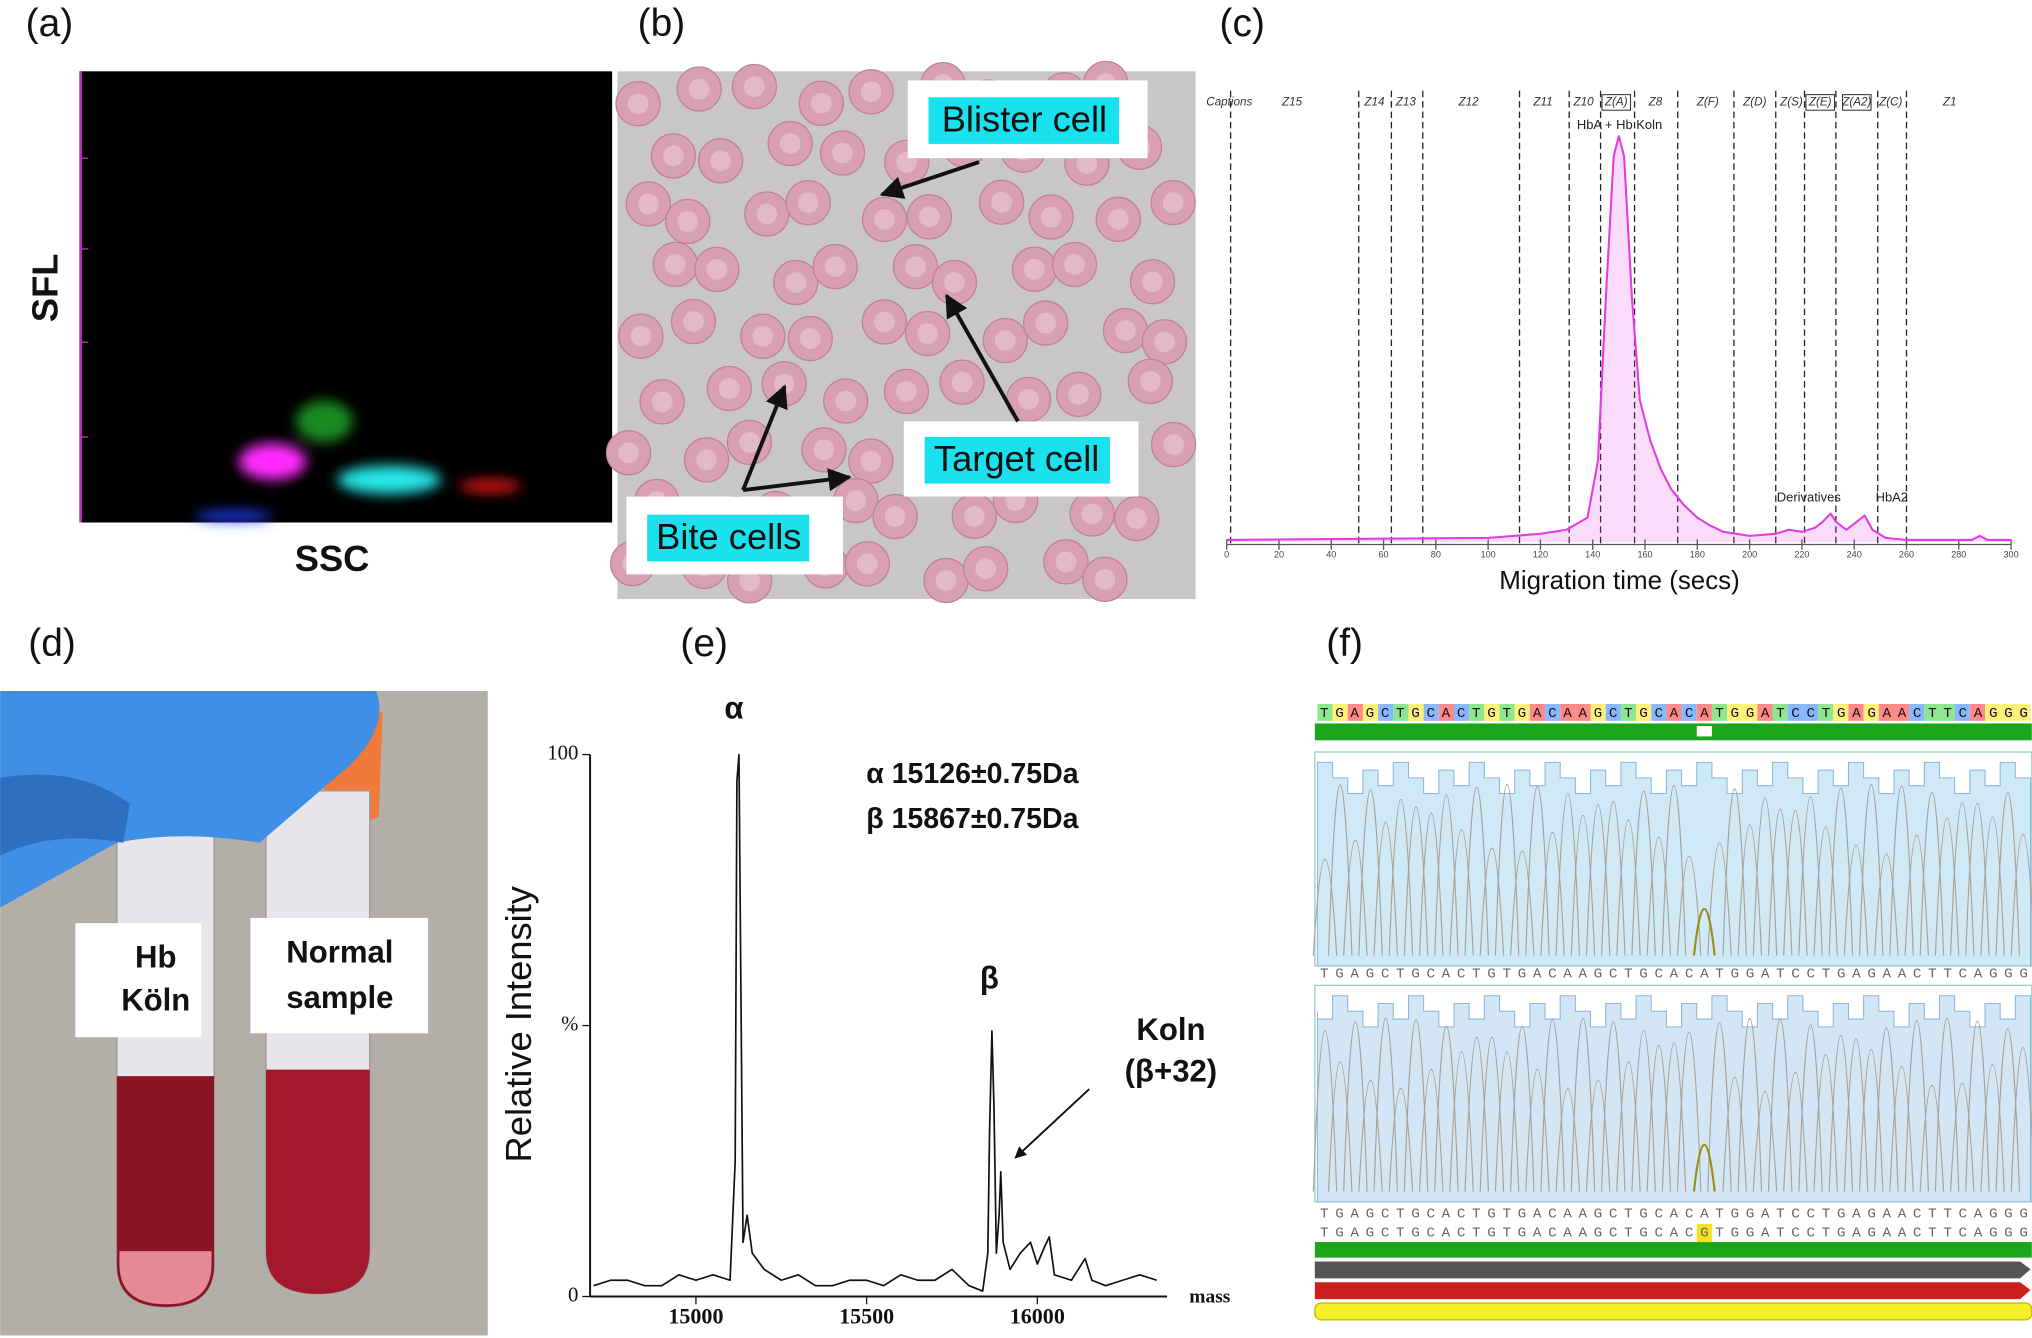  I want to click on panel-label: (a), so click(50, 23).